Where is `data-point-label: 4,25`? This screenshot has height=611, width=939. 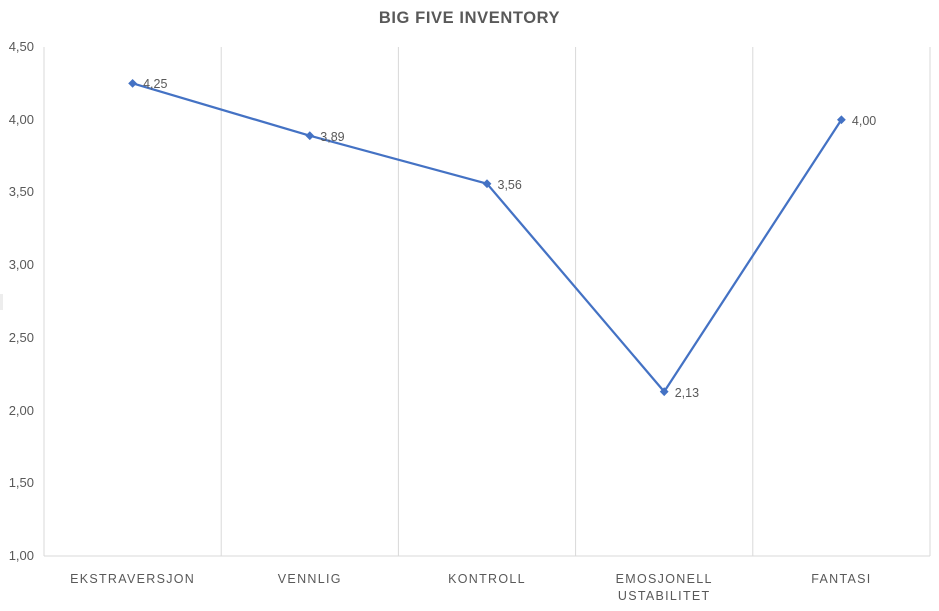
data-point-label: 4,25 is located at coordinates (155, 84).